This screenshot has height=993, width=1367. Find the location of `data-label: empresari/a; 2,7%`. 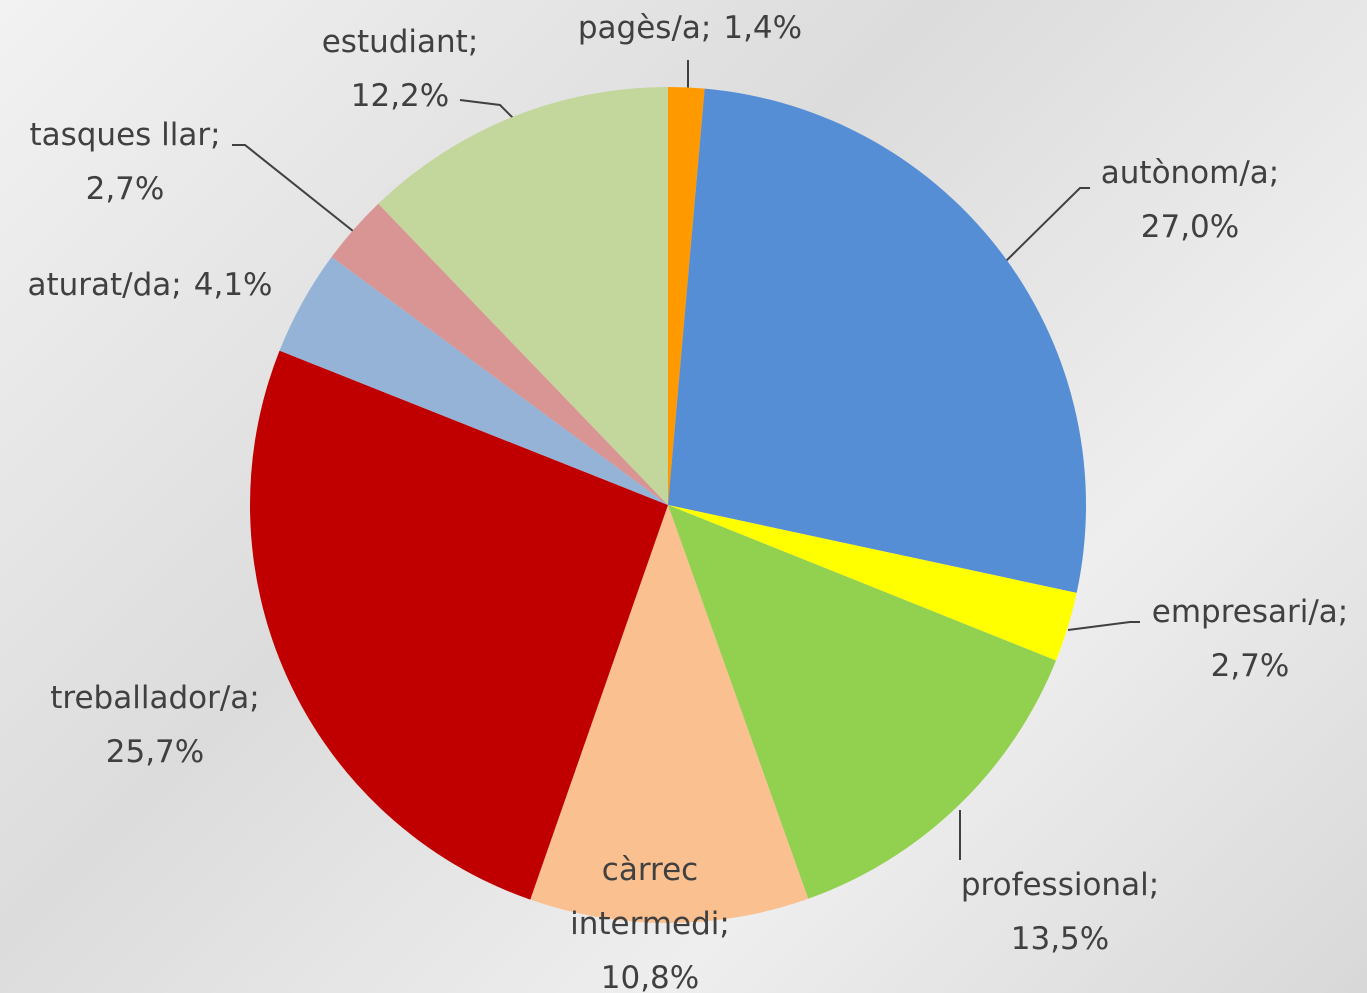

data-label: empresari/a; 2,7% is located at coordinates (1248, 639).